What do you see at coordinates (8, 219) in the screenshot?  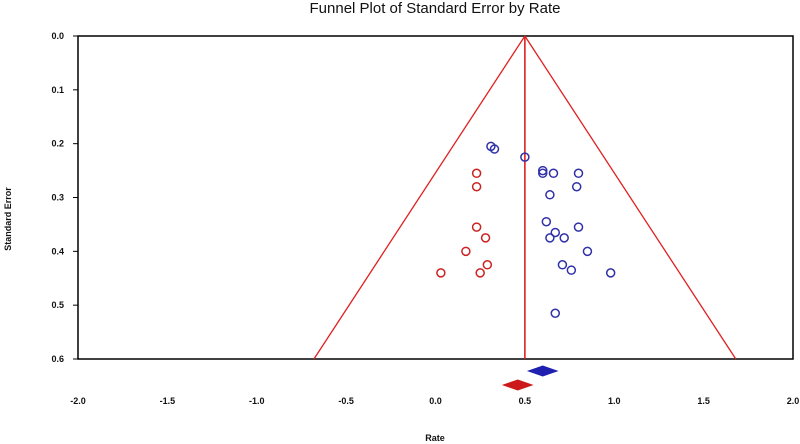 I see `y-axis-label: Standard Error` at bounding box center [8, 219].